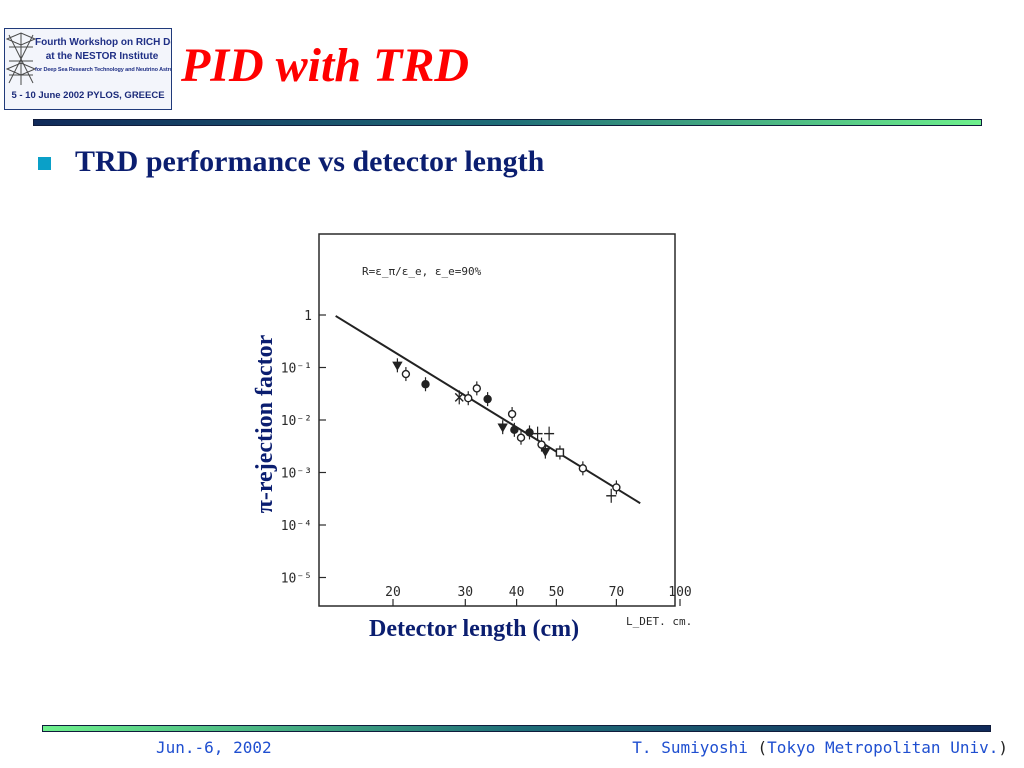 This screenshot has width=1024, height=768. Describe the element at coordinates (296, 474) in the screenshot. I see `y-tick-label-3: 10⁻³` at that location.